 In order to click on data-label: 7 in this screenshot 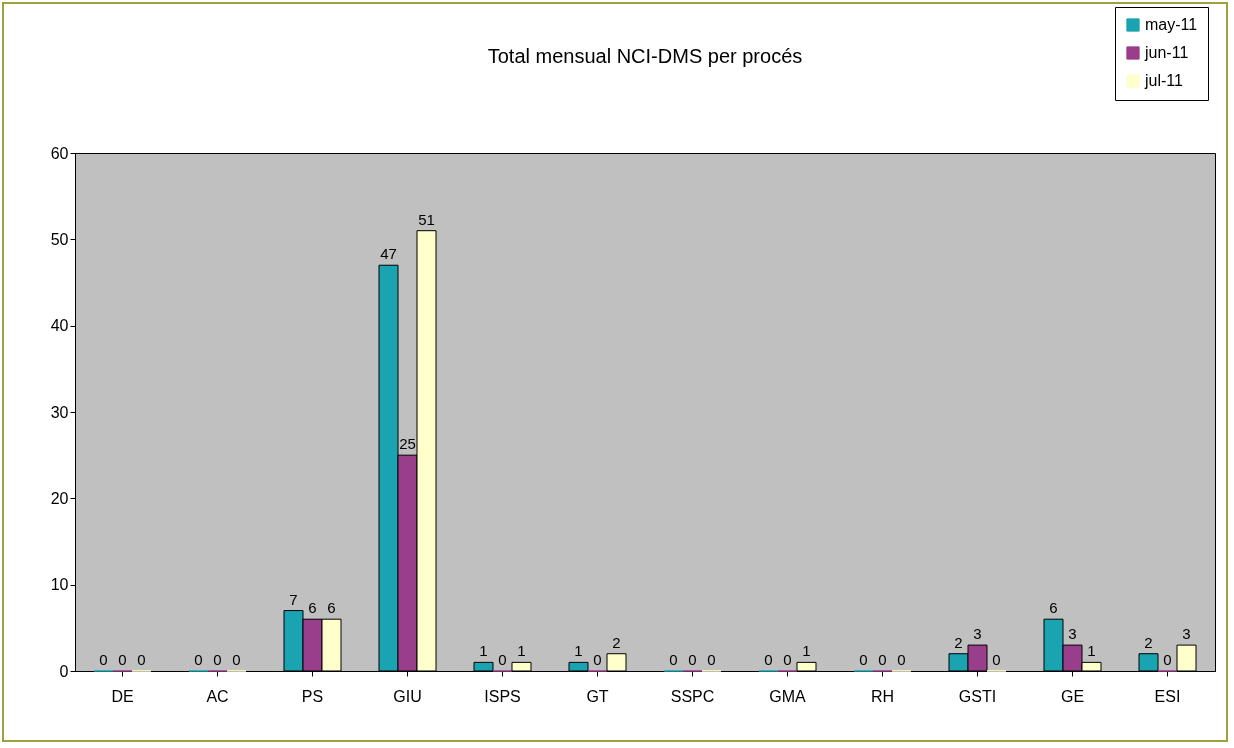, I will do `click(293, 599)`.